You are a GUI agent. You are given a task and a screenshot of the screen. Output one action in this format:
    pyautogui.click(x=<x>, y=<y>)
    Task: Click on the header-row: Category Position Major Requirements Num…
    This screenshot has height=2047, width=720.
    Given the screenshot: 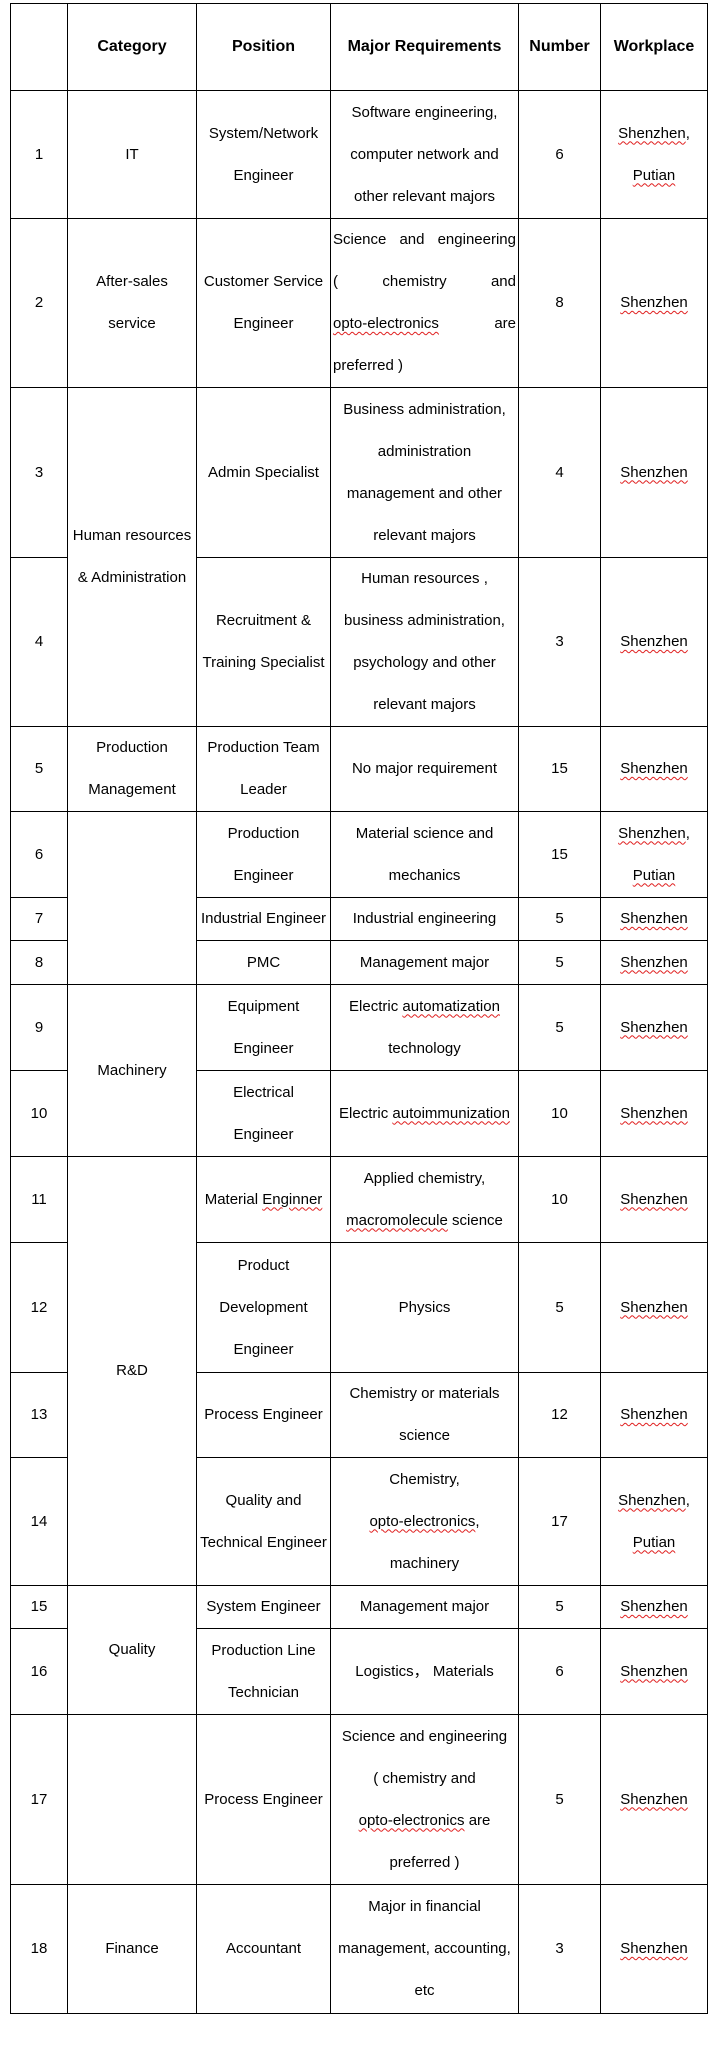 What is the action you would take?
    pyautogui.click(x=359, y=47)
    